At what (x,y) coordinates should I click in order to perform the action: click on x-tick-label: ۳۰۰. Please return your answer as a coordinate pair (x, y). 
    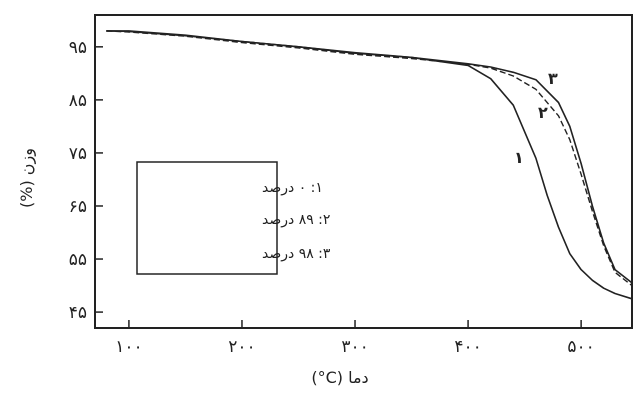
    Looking at the image, I should click on (354, 347).